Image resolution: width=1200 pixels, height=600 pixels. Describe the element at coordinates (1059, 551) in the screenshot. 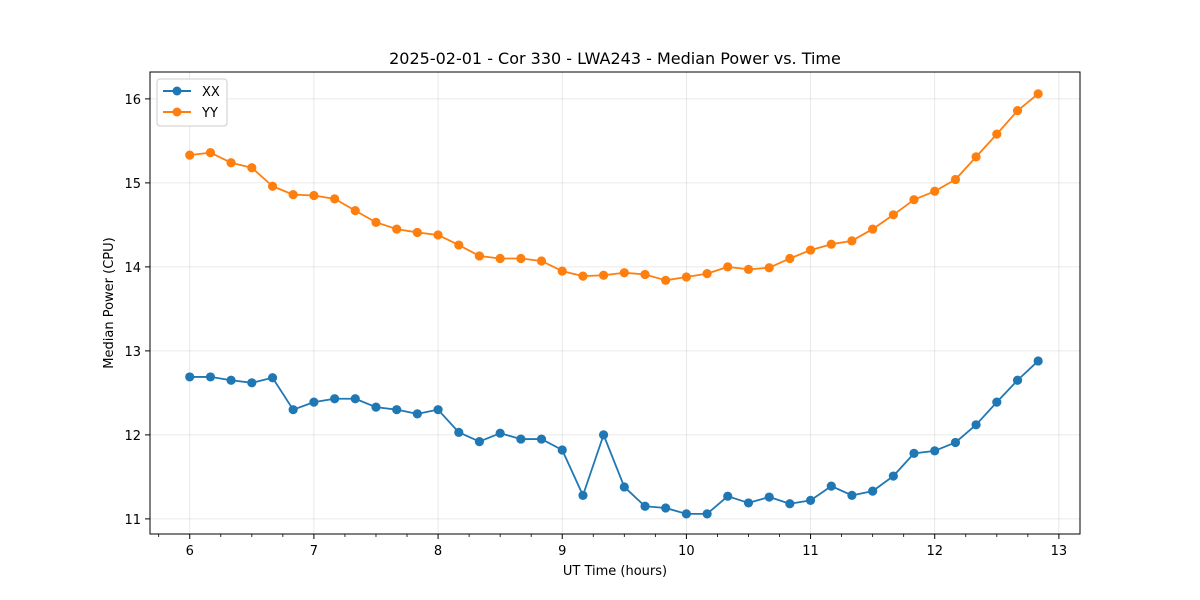

I see `x-tick-label: 13` at that location.